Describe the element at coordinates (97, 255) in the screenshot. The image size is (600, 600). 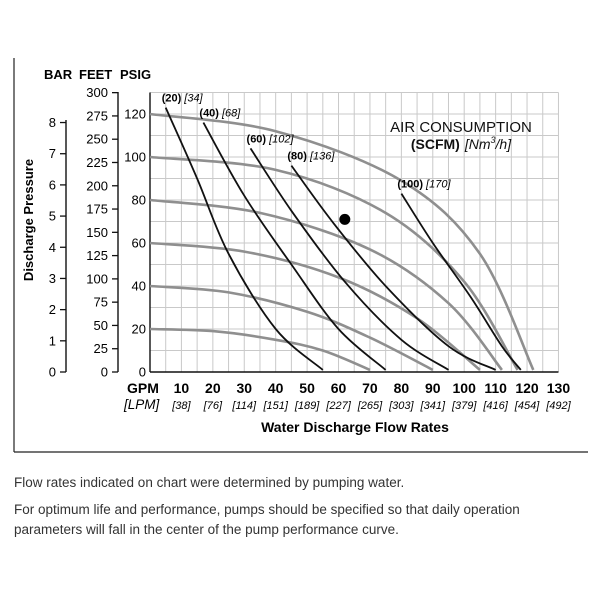
I see `feet-tick-label: 125` at that location.